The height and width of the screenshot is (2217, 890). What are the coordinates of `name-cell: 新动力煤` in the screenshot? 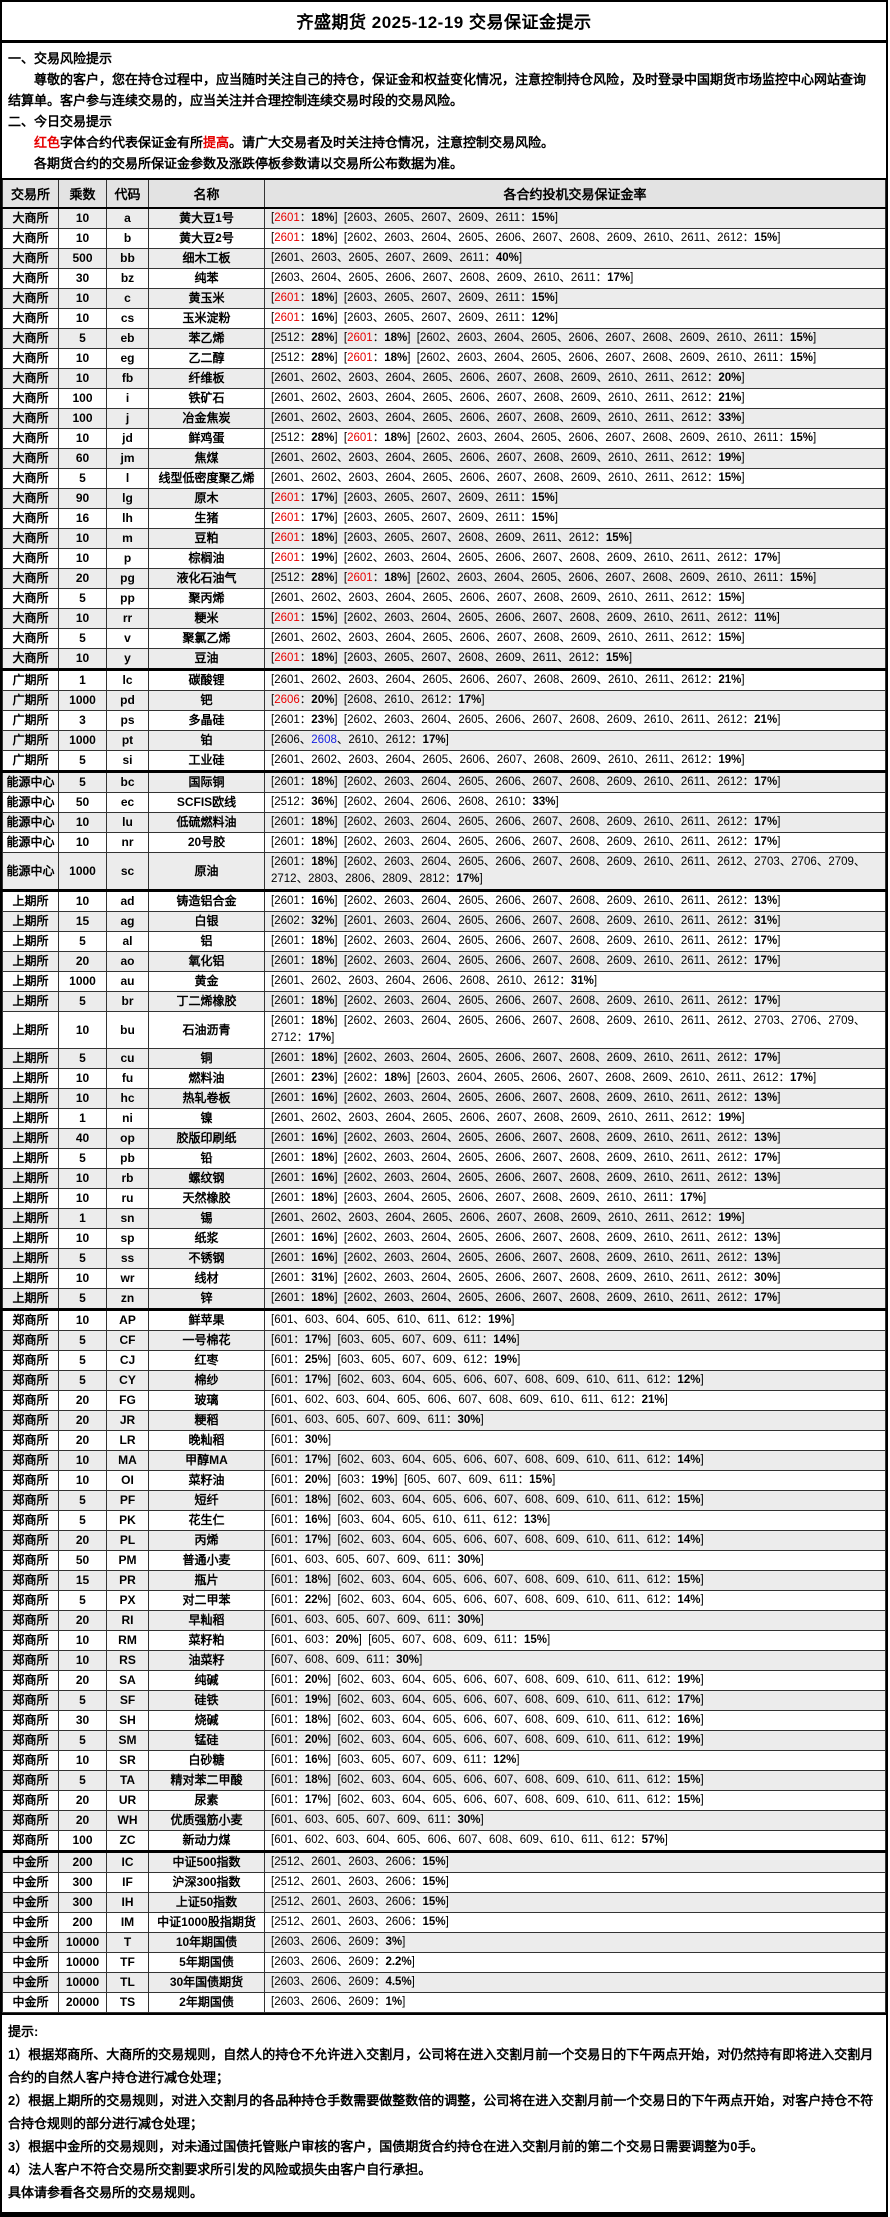 It's located at (206, 1841).